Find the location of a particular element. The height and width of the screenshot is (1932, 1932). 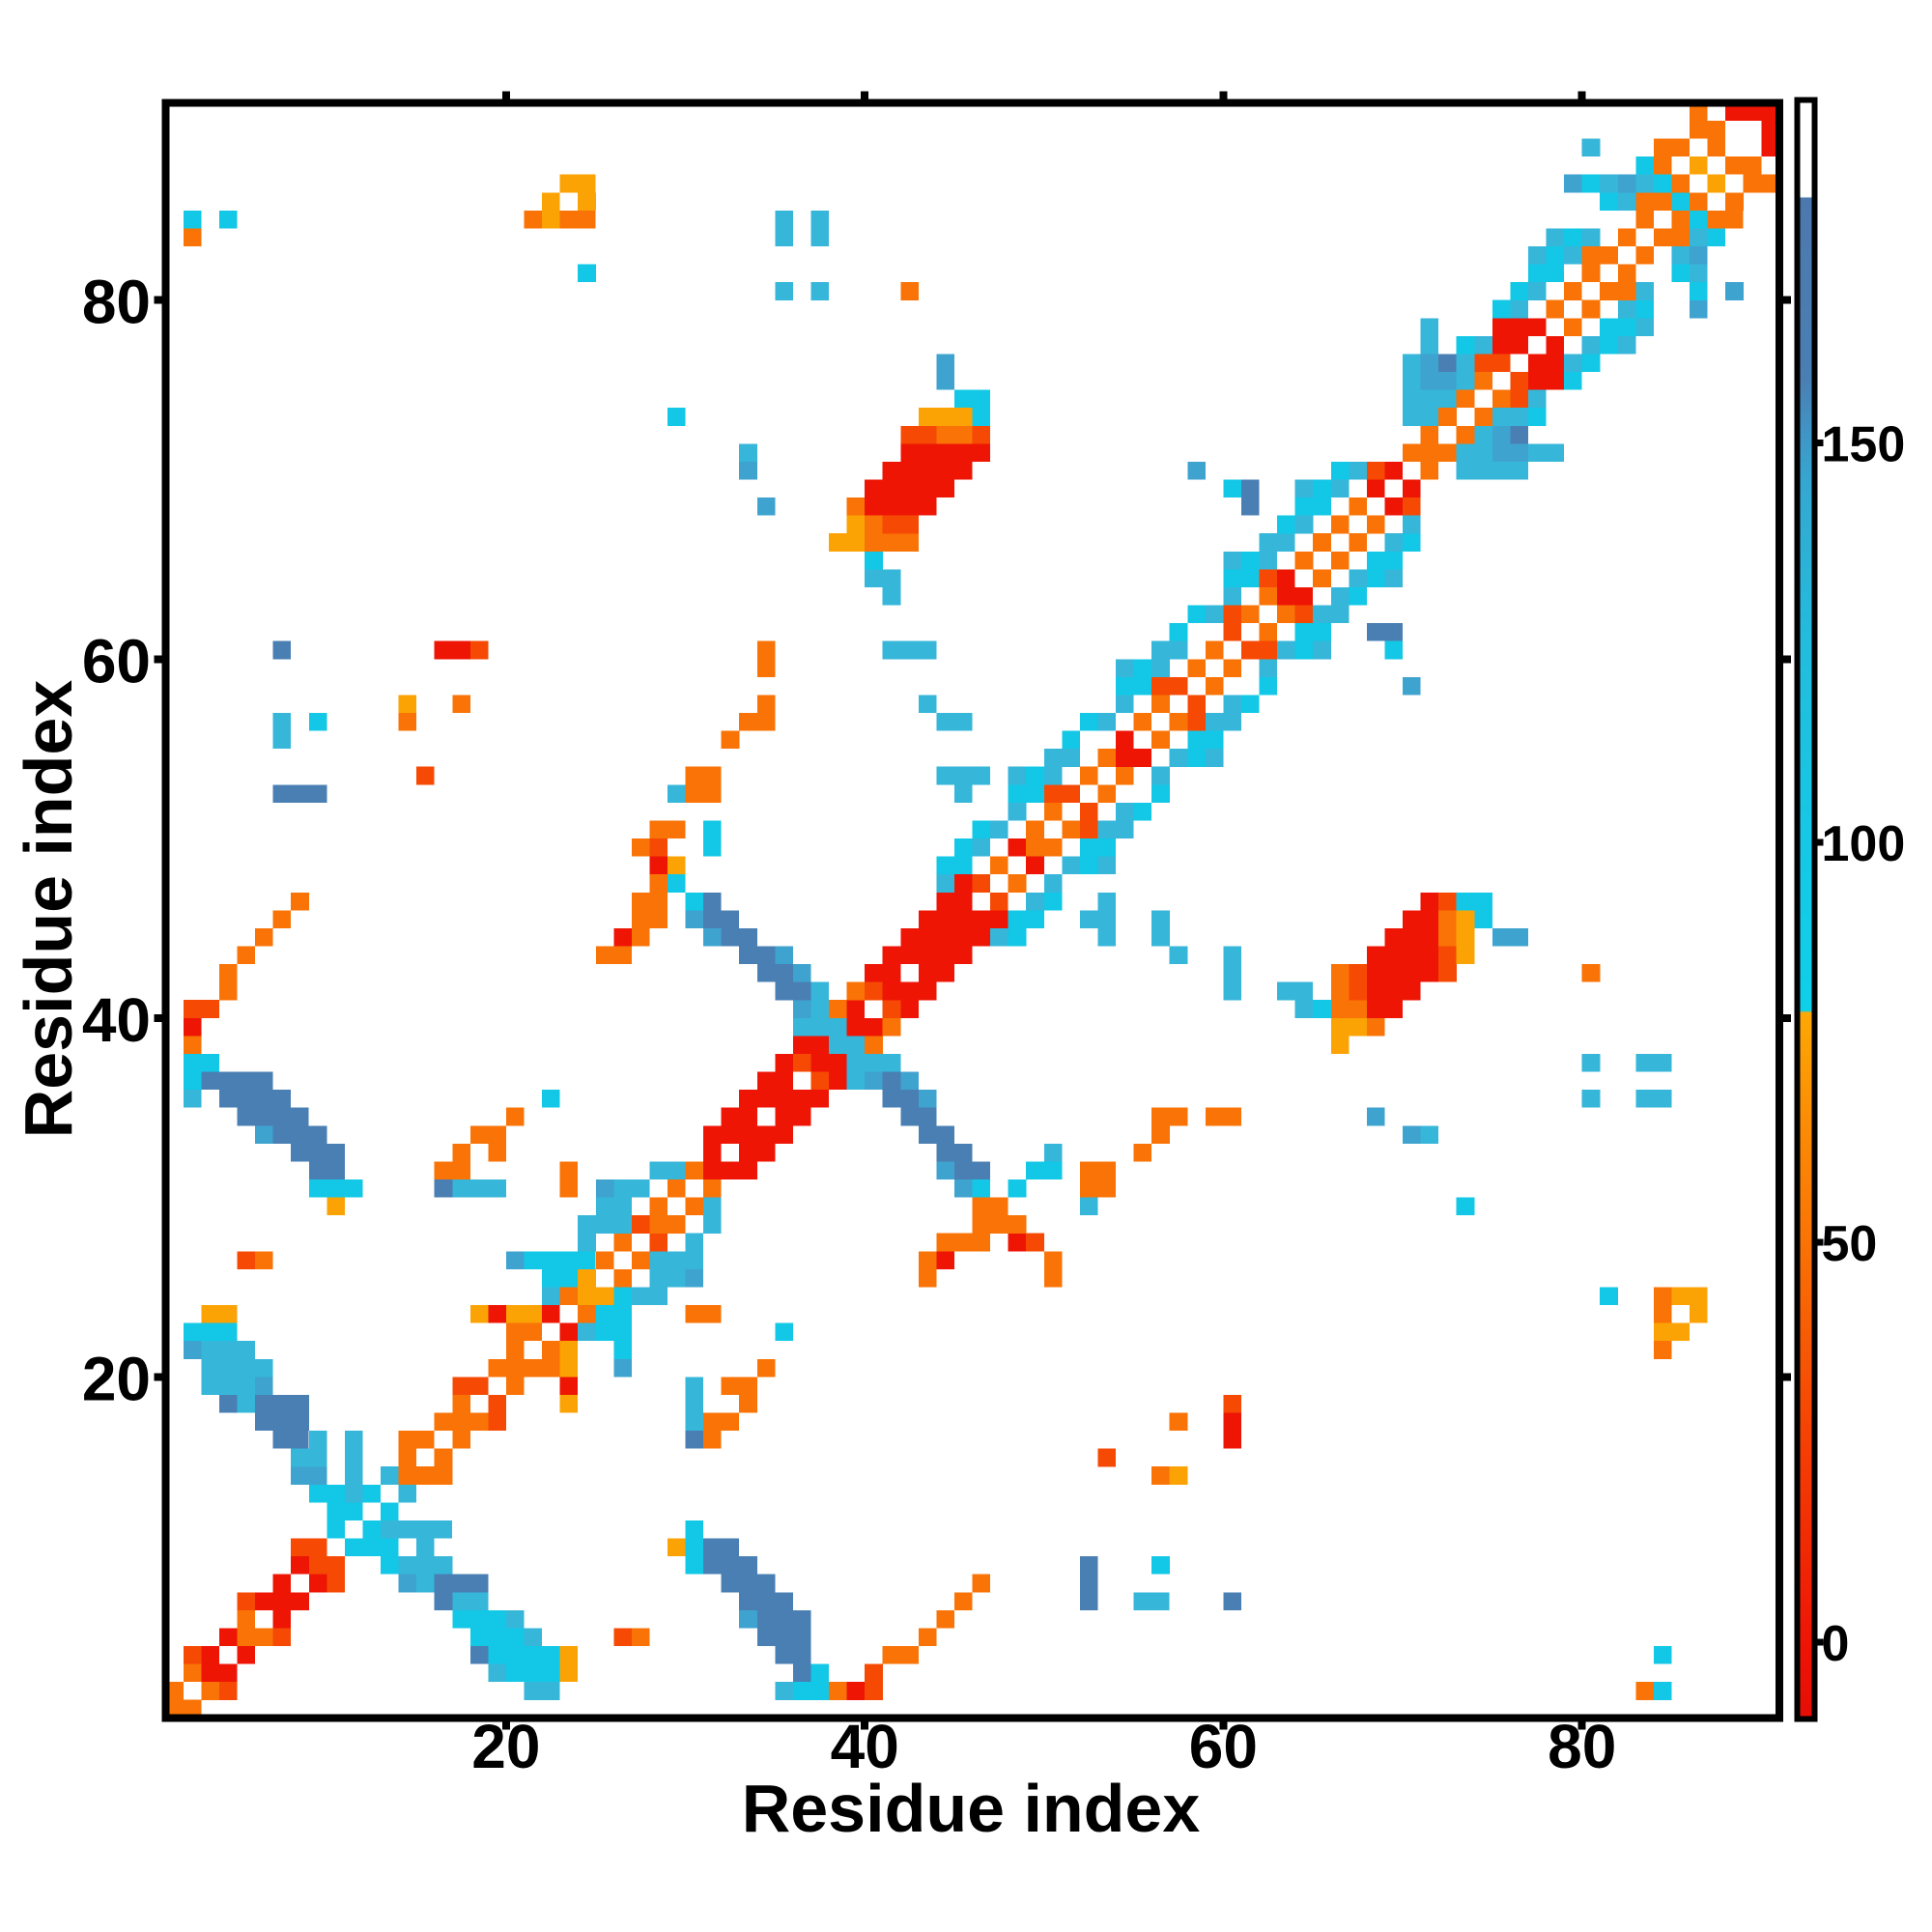

svg-text: 0 is located at coordinates (1836, 1644).